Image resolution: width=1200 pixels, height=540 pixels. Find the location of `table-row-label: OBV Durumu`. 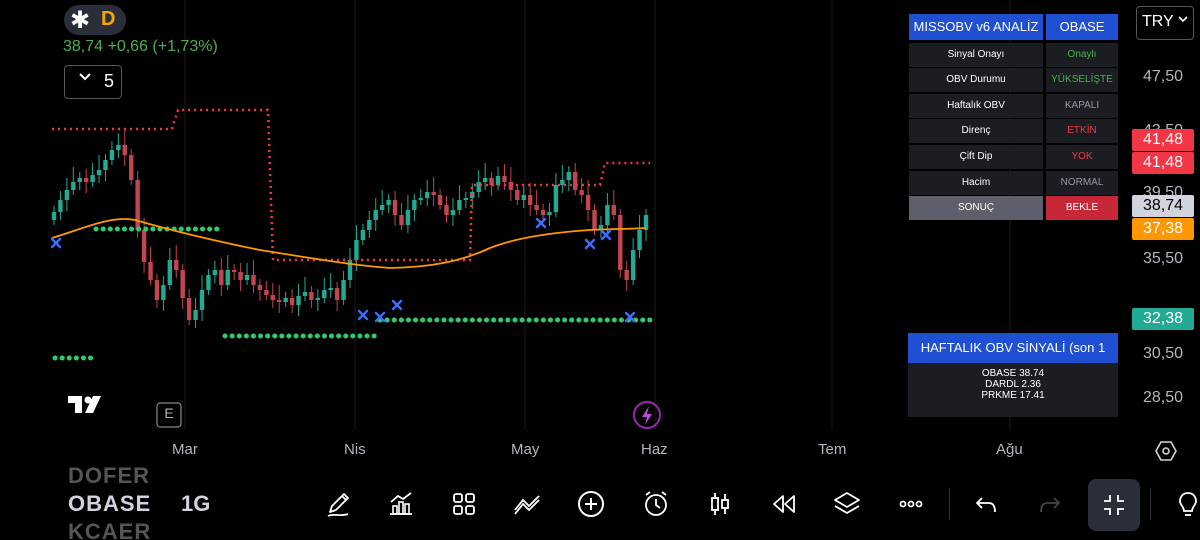

table-row-label: OBV Durumu is located at coordinates (976, 80).